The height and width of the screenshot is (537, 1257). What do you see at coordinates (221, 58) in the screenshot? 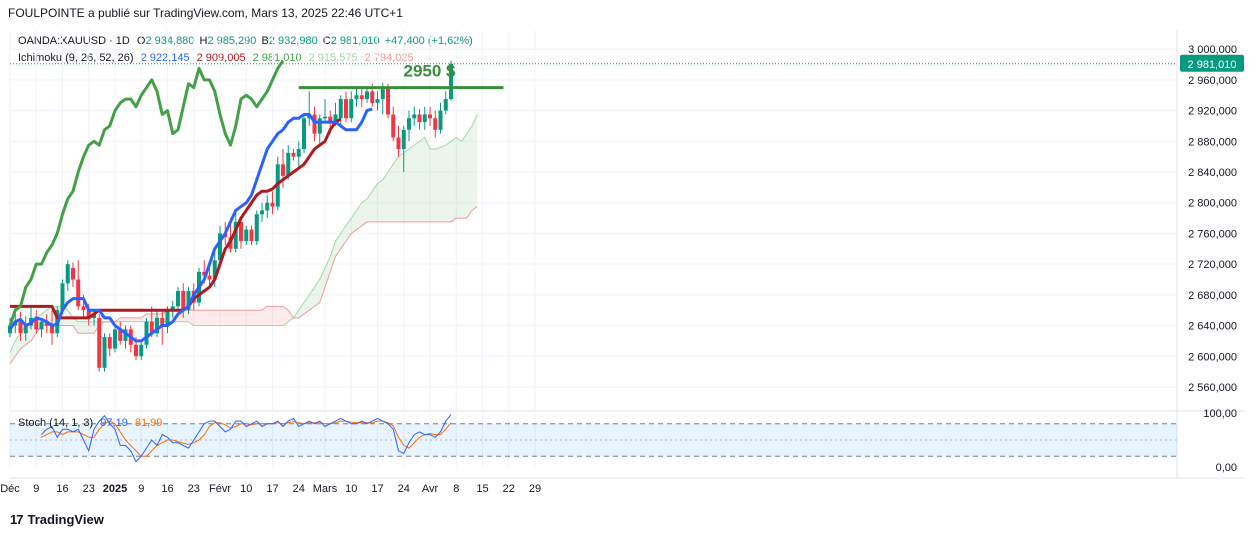
I see `ichimoku-kijun-value: 2 909,005` at bounding box center [221, 58].